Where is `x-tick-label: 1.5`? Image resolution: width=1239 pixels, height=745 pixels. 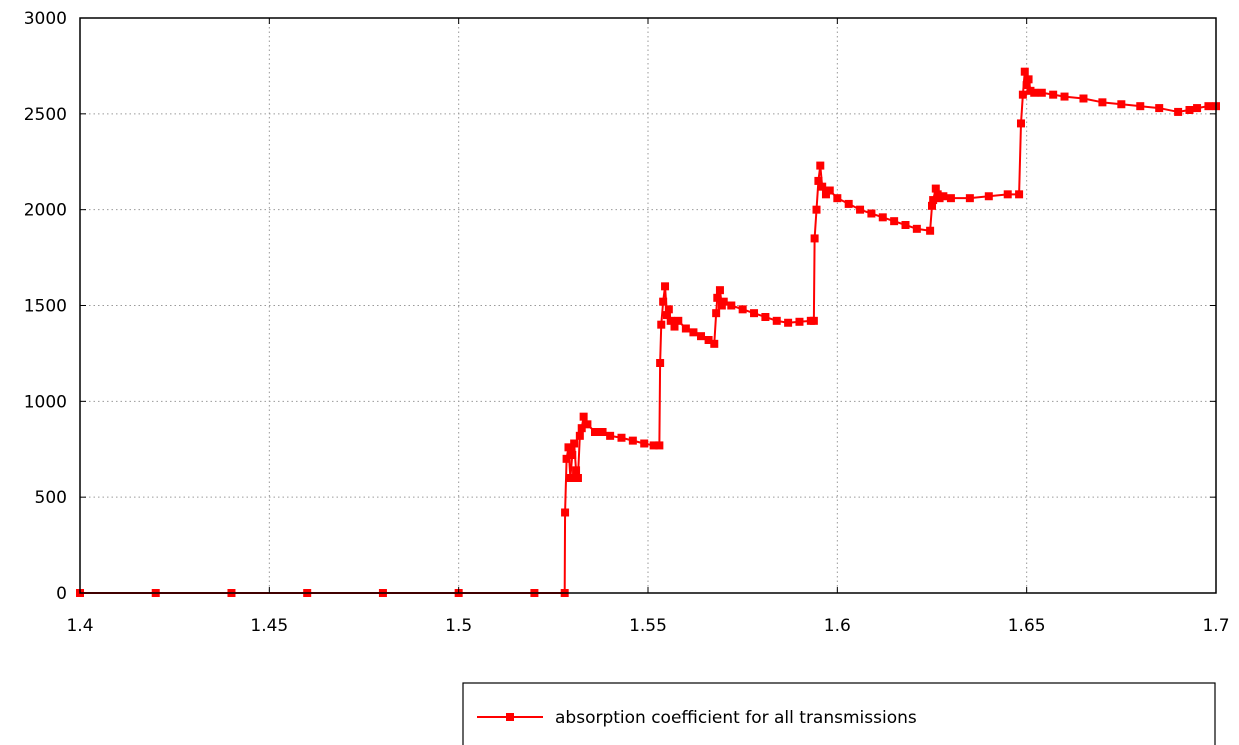
x-tick-label: 1.5 is located at coordinates (458, 626).